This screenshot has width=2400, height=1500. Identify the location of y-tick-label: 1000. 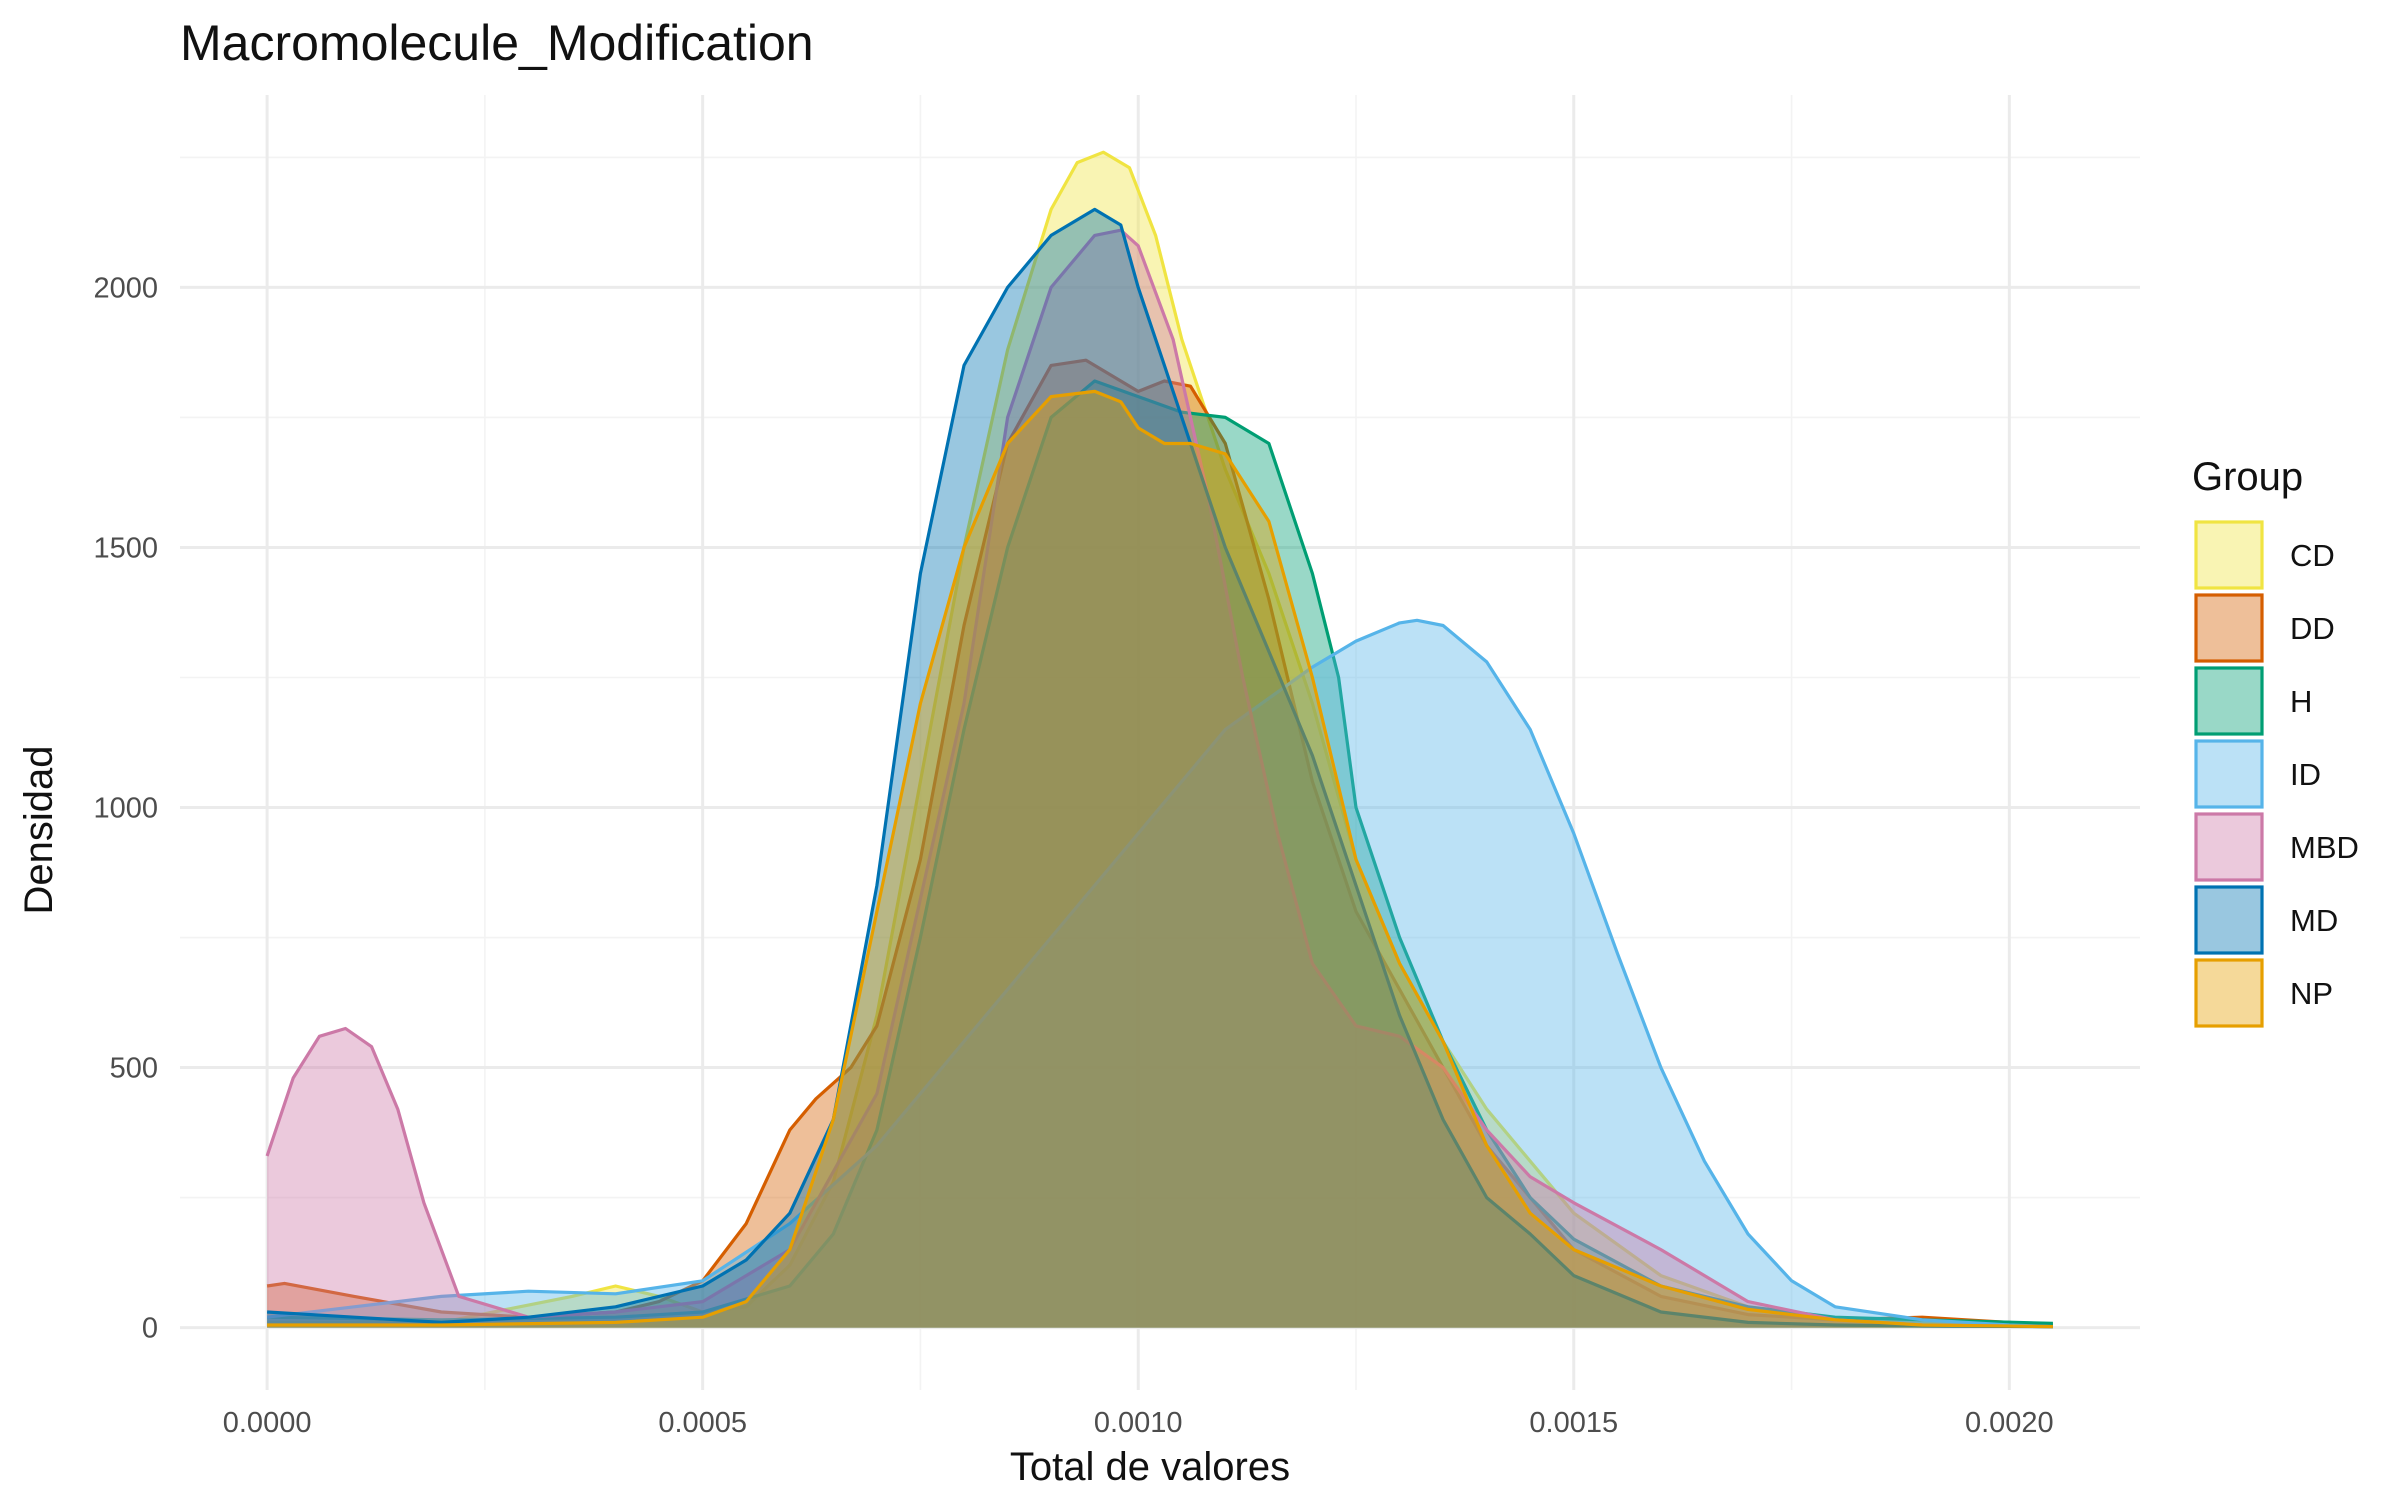
(125, 809).